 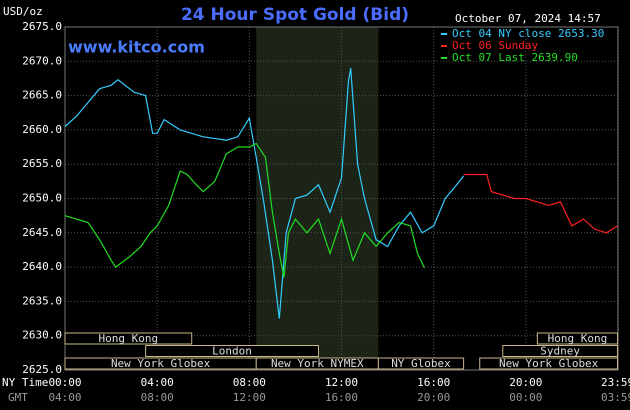 What do you see at coordinates (495, 45) in the screenshot?
I see `legend-label: Oct 06 Sunday` at bounding box center [495, 45].